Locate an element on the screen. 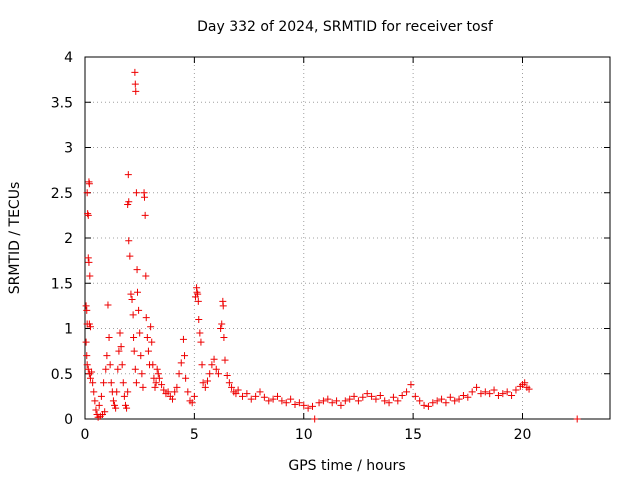  y-tick-label: 0 is located at coordinates (68, 420).